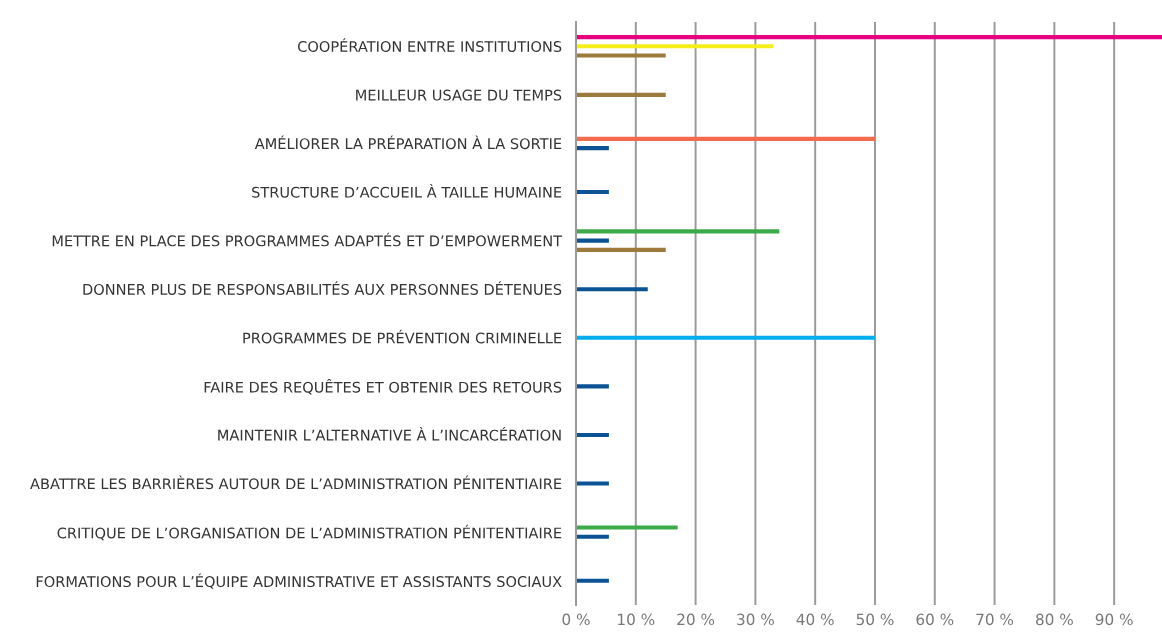  Describe the element at coordinates (696, 619) in the screenshot. I see `x-tick-label: 20 %` at that location.